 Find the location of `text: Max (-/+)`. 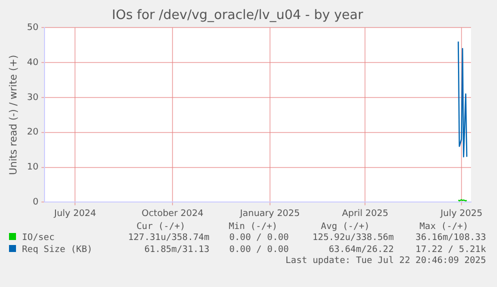

text: Max (-/+) is located at coordinates (444, 227).